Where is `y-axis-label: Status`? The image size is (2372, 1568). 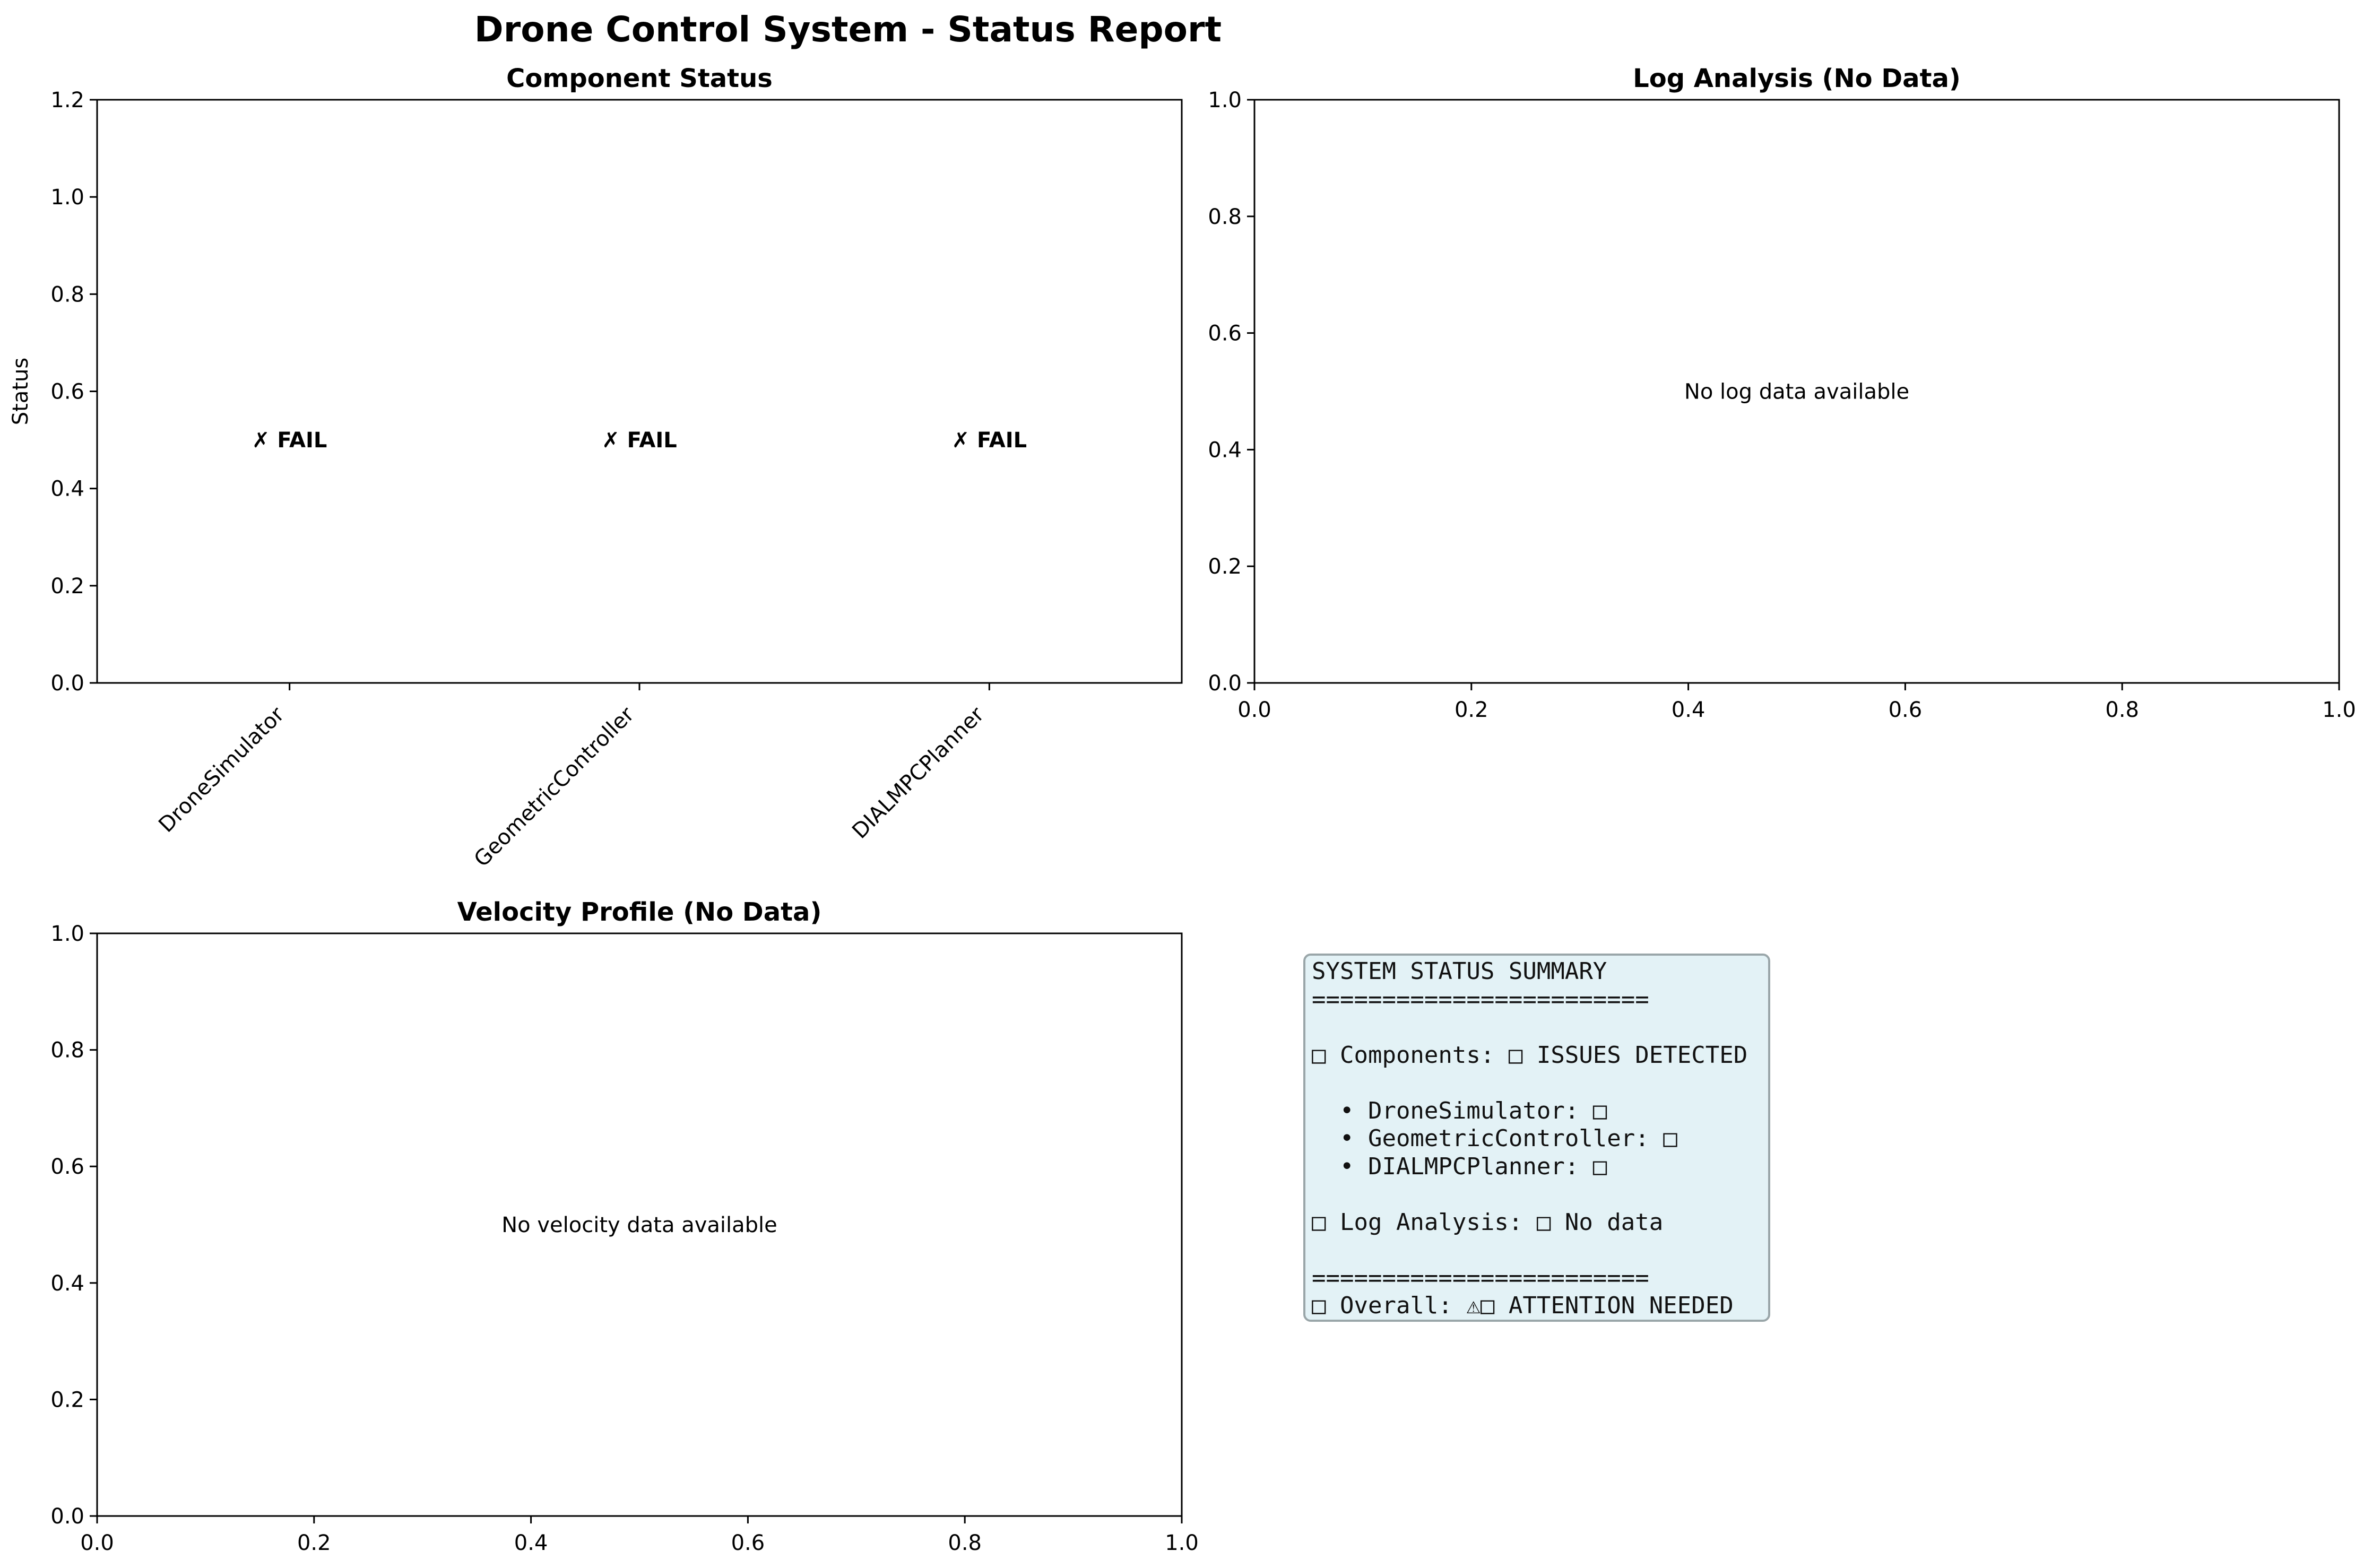
y-axis-label: Status is located at coordinates (20, 391).